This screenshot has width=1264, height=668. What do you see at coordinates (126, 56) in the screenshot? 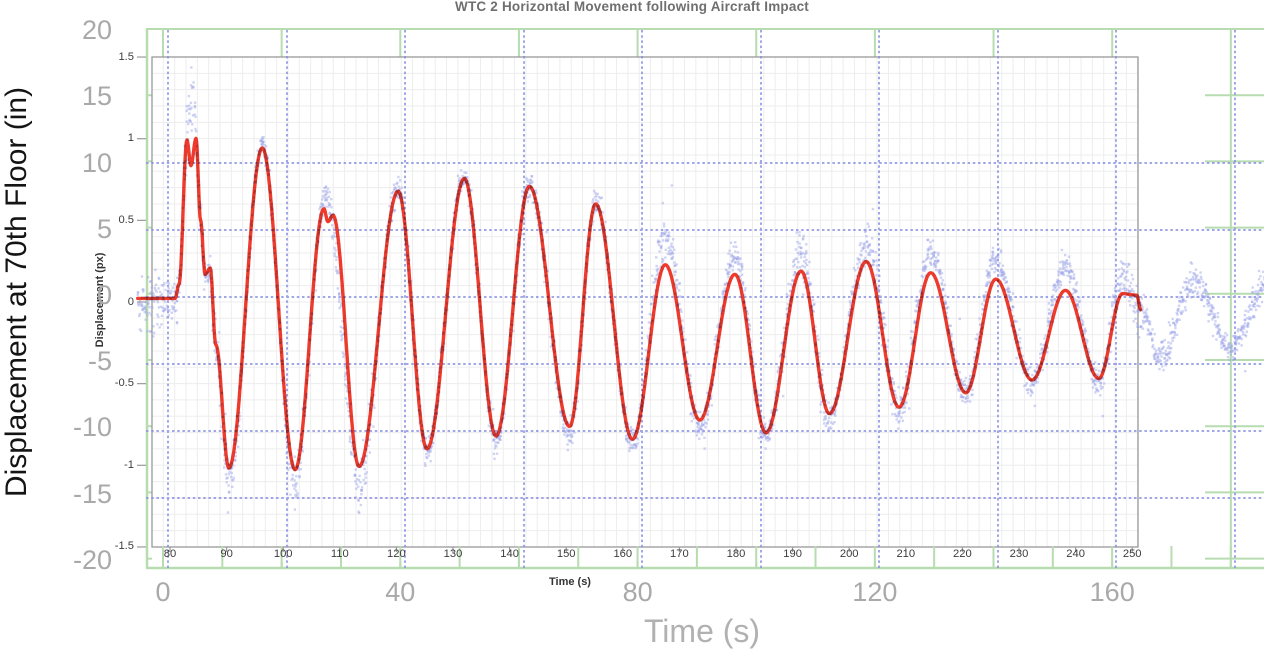
I see `inner-y-tick-label: 1.5` at bounding box center [126, 56].